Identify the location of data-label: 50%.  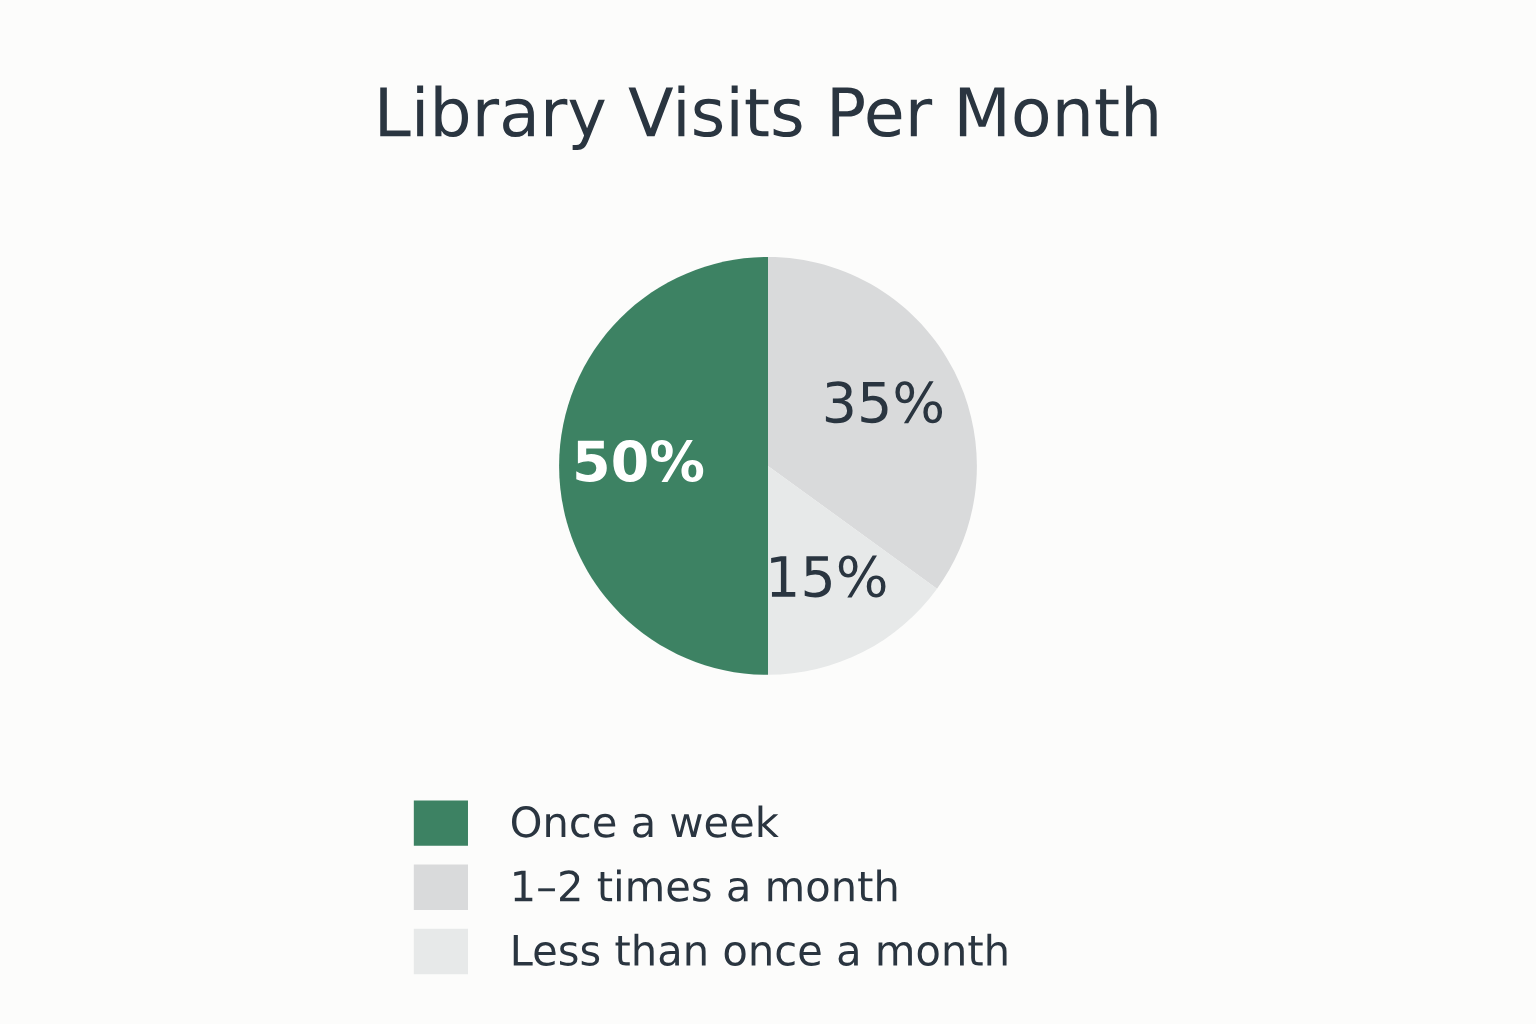
(640, 461).